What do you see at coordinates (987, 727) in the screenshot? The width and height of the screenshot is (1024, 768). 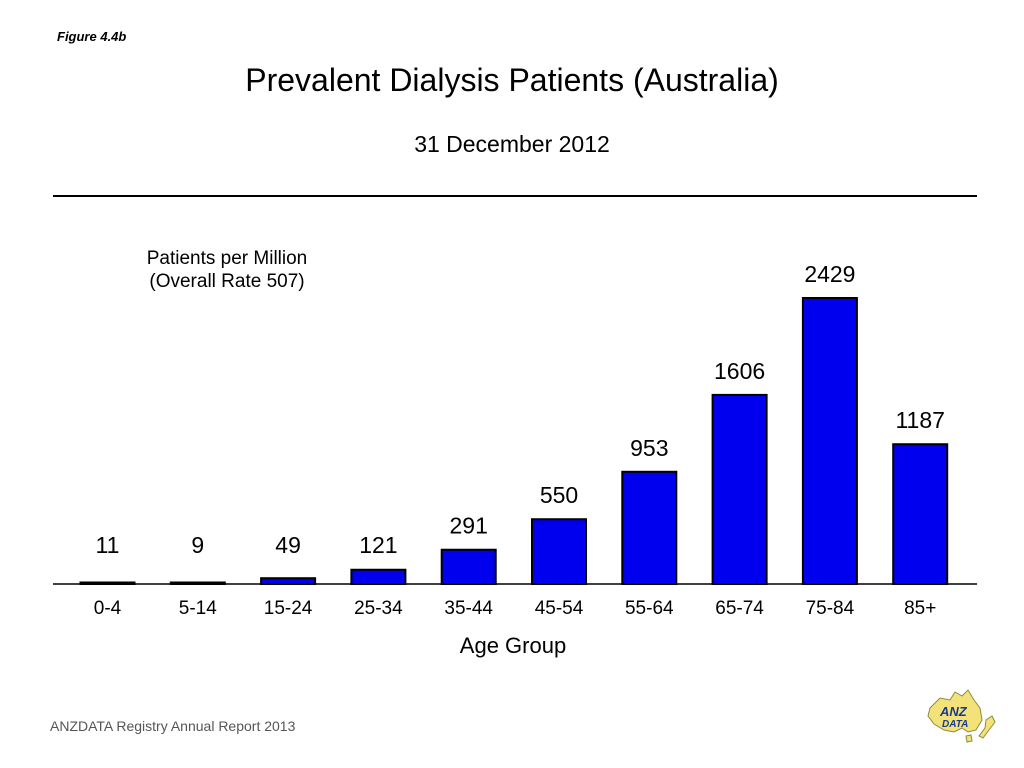 I see `new-zealand-icon` at bounding box center [987, 727].